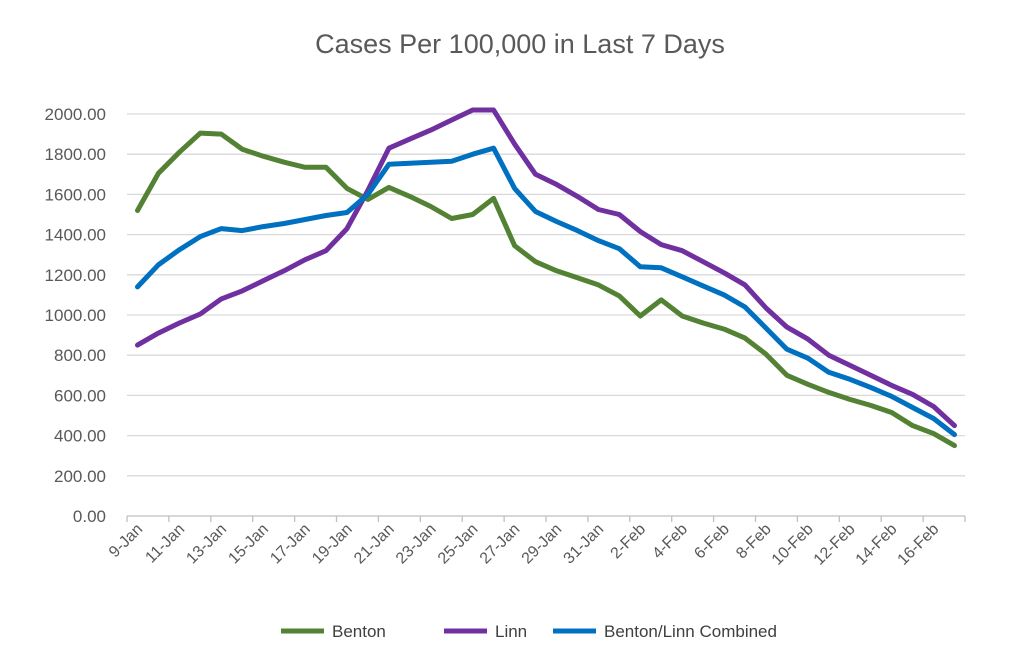 Image resolution: width=1024 pixels, height=666 pixels. I want to click on x-tick-label: 23-Jan, so click(416, 544).